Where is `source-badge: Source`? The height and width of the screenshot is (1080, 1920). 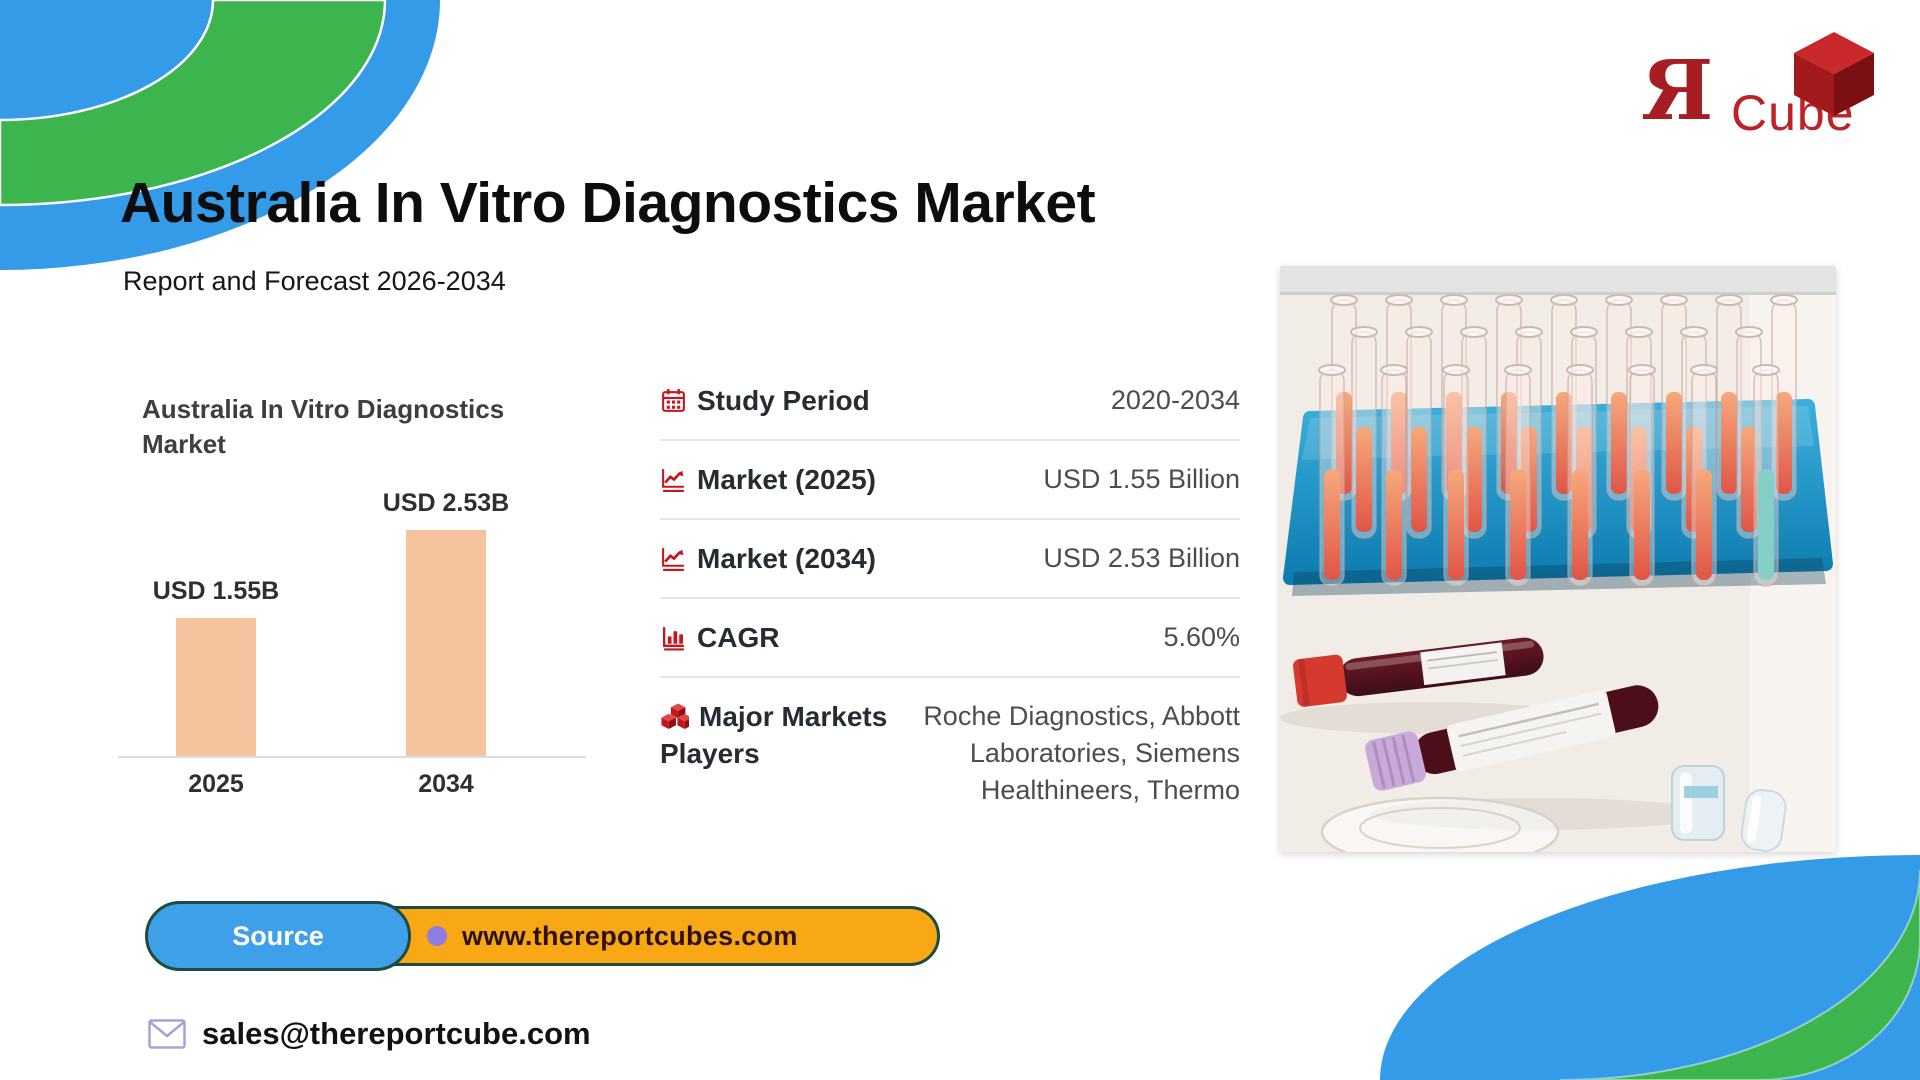
source-badge: Source is located at coordinates (278, 936).